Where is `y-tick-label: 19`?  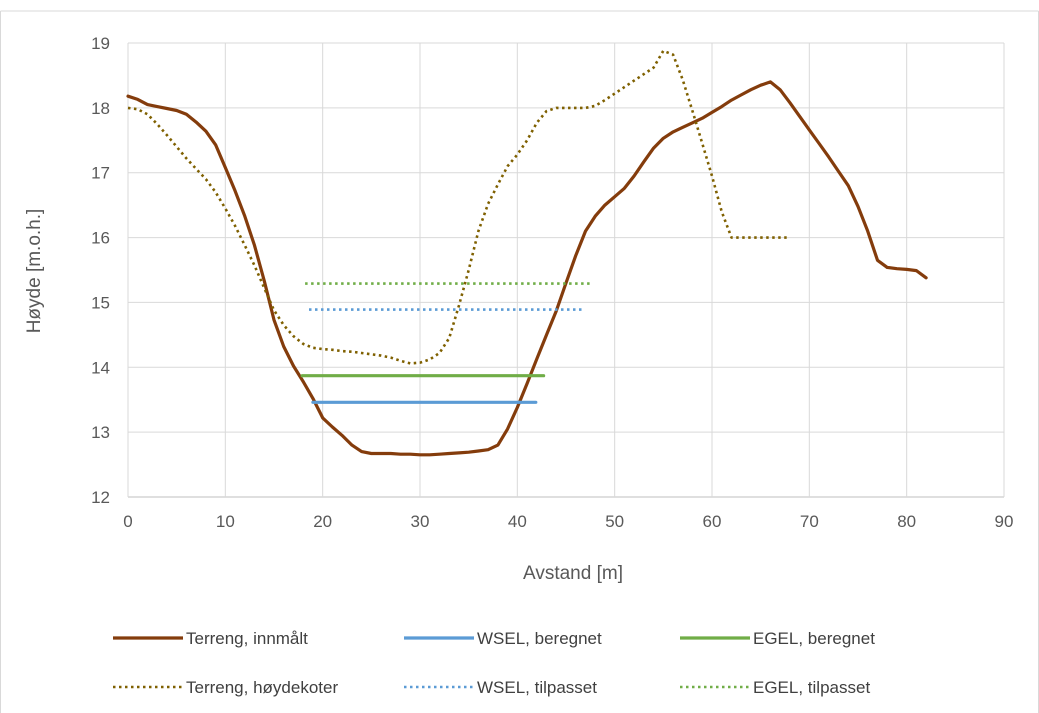
y-tick-label: 19 is located at coordinates (100, 43).